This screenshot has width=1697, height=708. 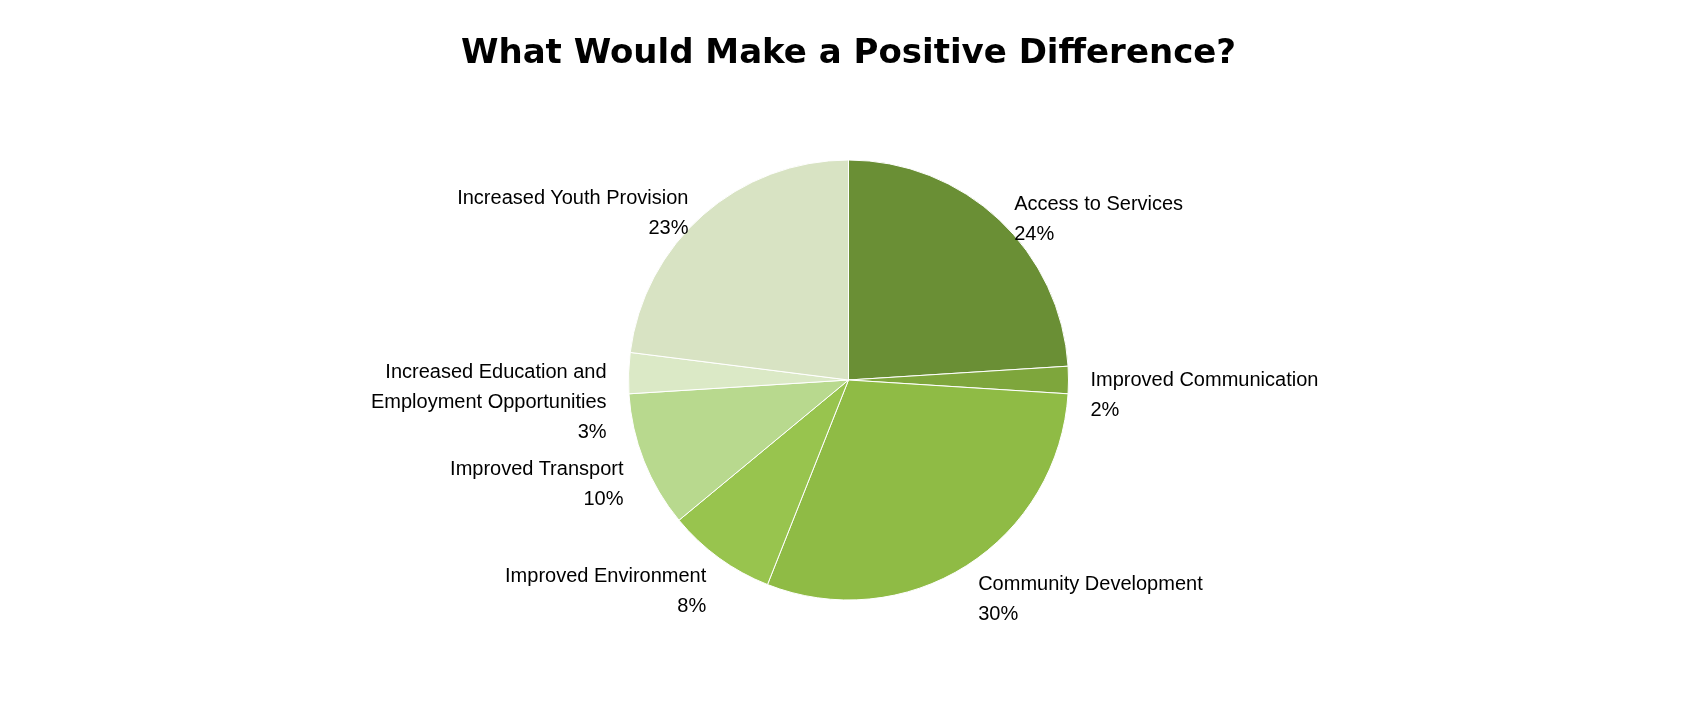 What do you see at coordinates (606, 574) in the screenshot?
I see `slice-label: Improved Environment` at bounding box center [606, 574].